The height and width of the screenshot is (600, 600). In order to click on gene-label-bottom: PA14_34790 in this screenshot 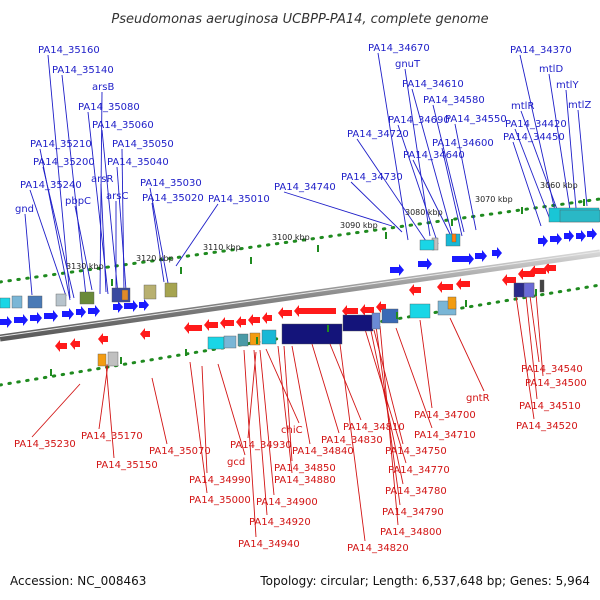, I will do `click(413, 512)`.